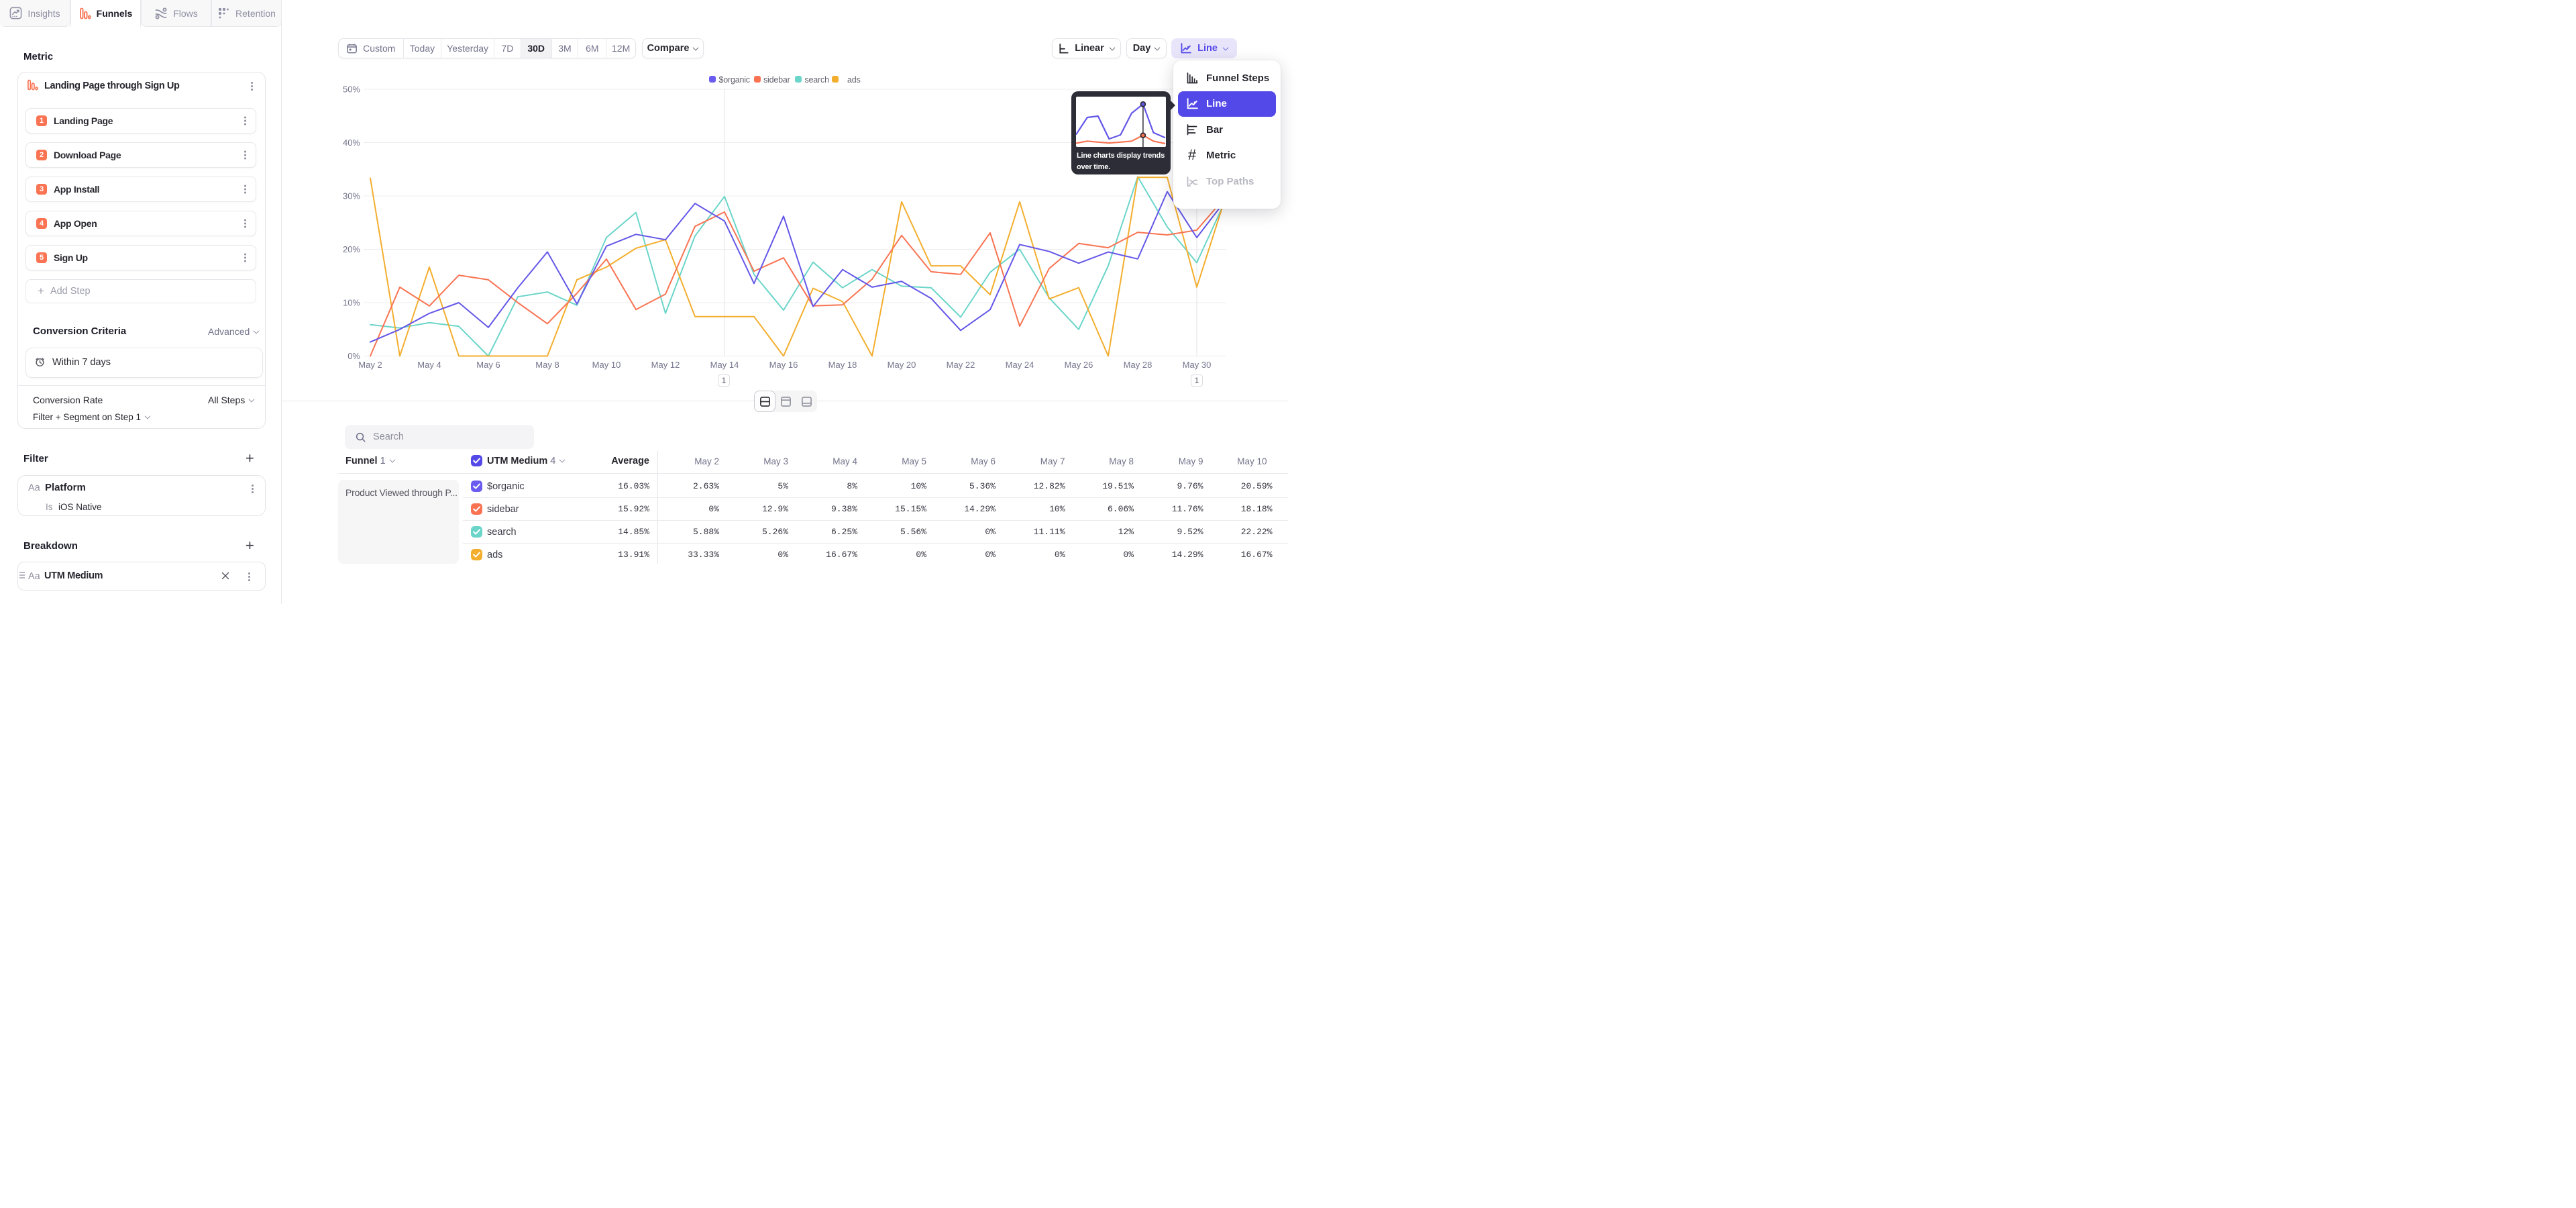 This screenshot has height=1208, width=2576. I want to click on svg-text: May 26, so click(1079, 365).